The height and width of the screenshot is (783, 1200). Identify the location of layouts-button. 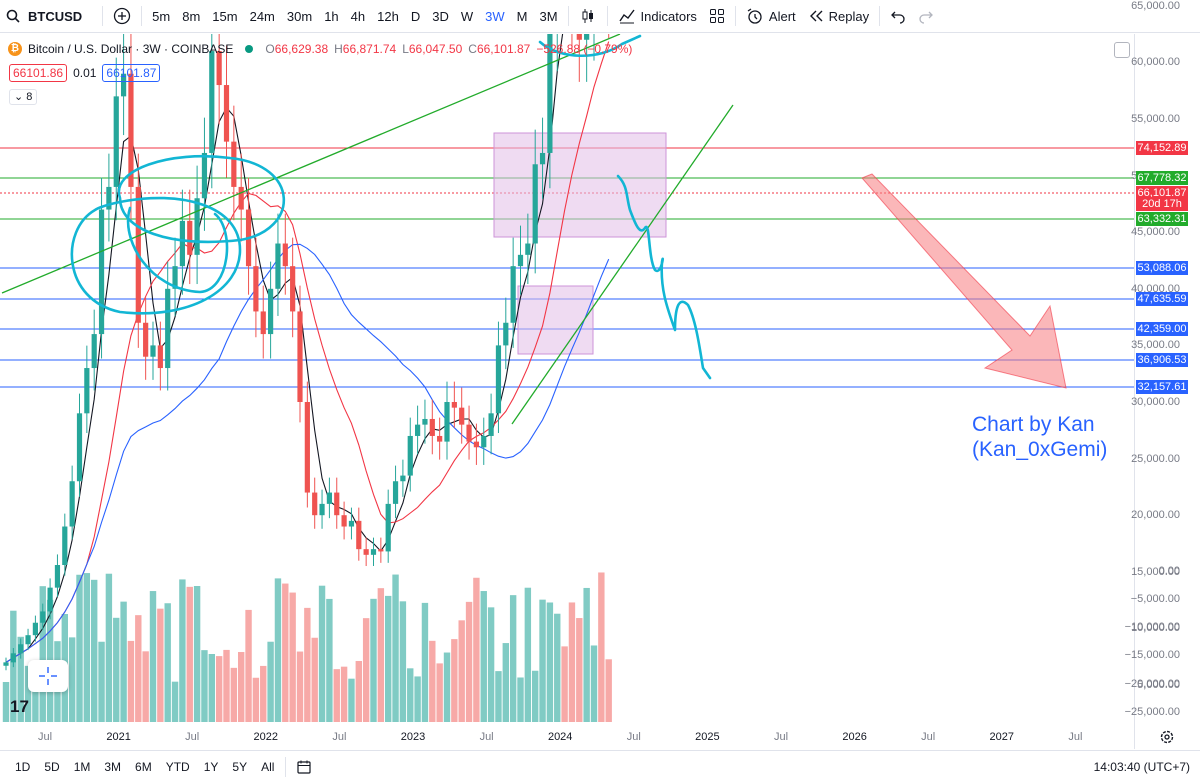
(717, 16).